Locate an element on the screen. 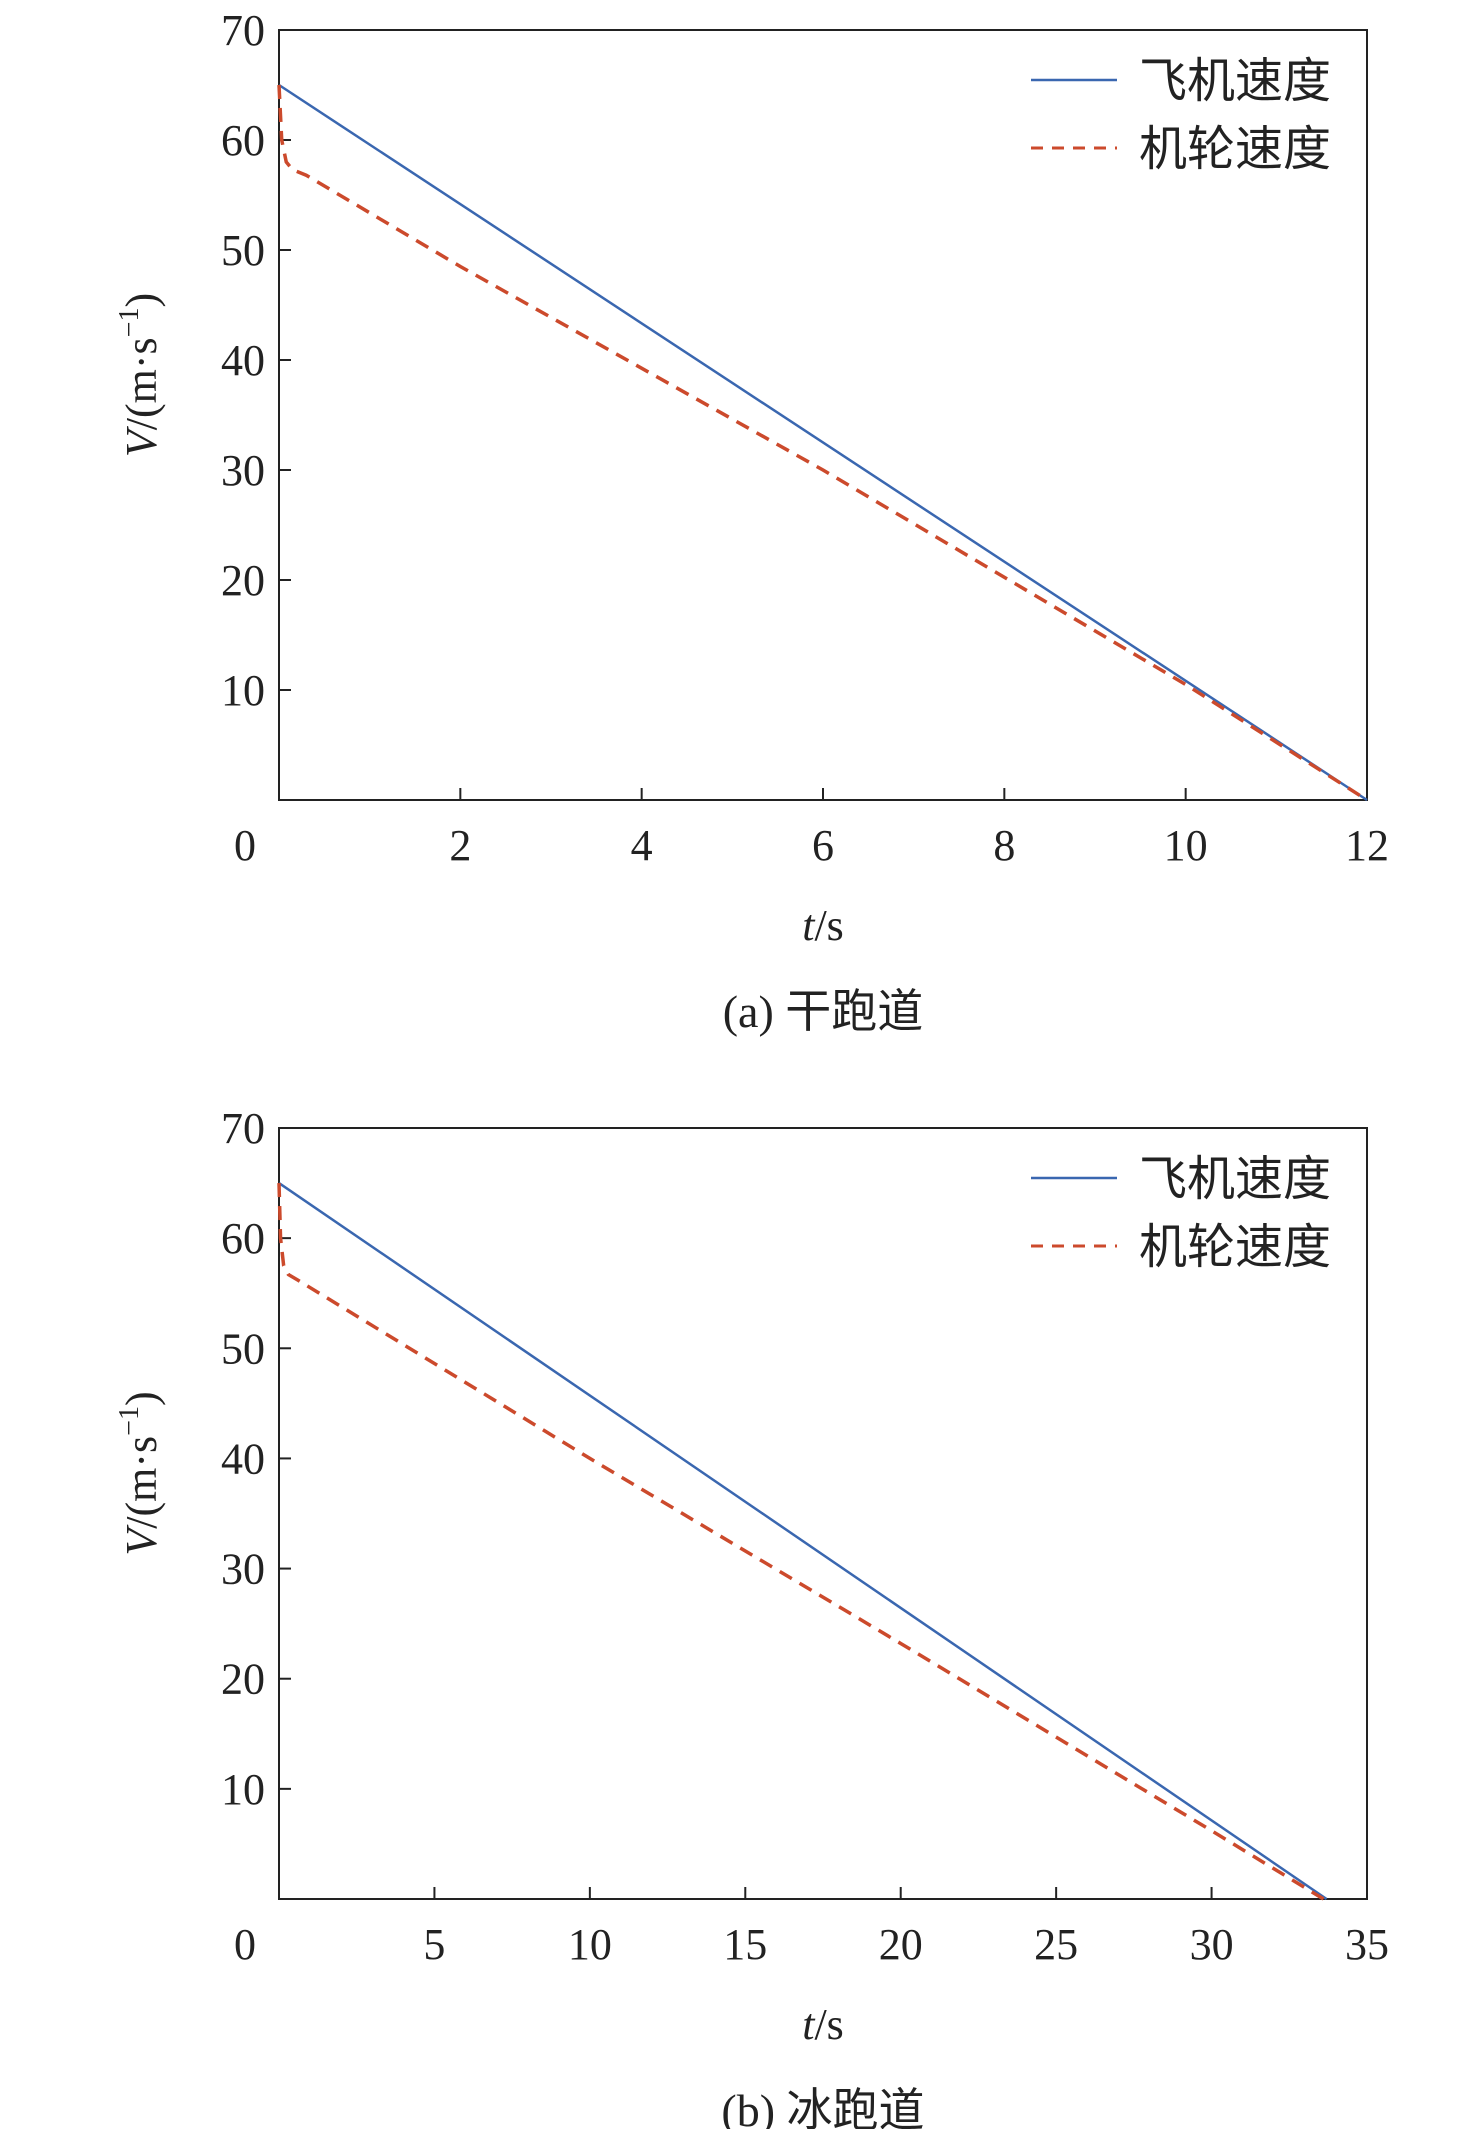 The image size is (1476, 2129). x-tick-label: 5 is located at coordinates (434, 1944).